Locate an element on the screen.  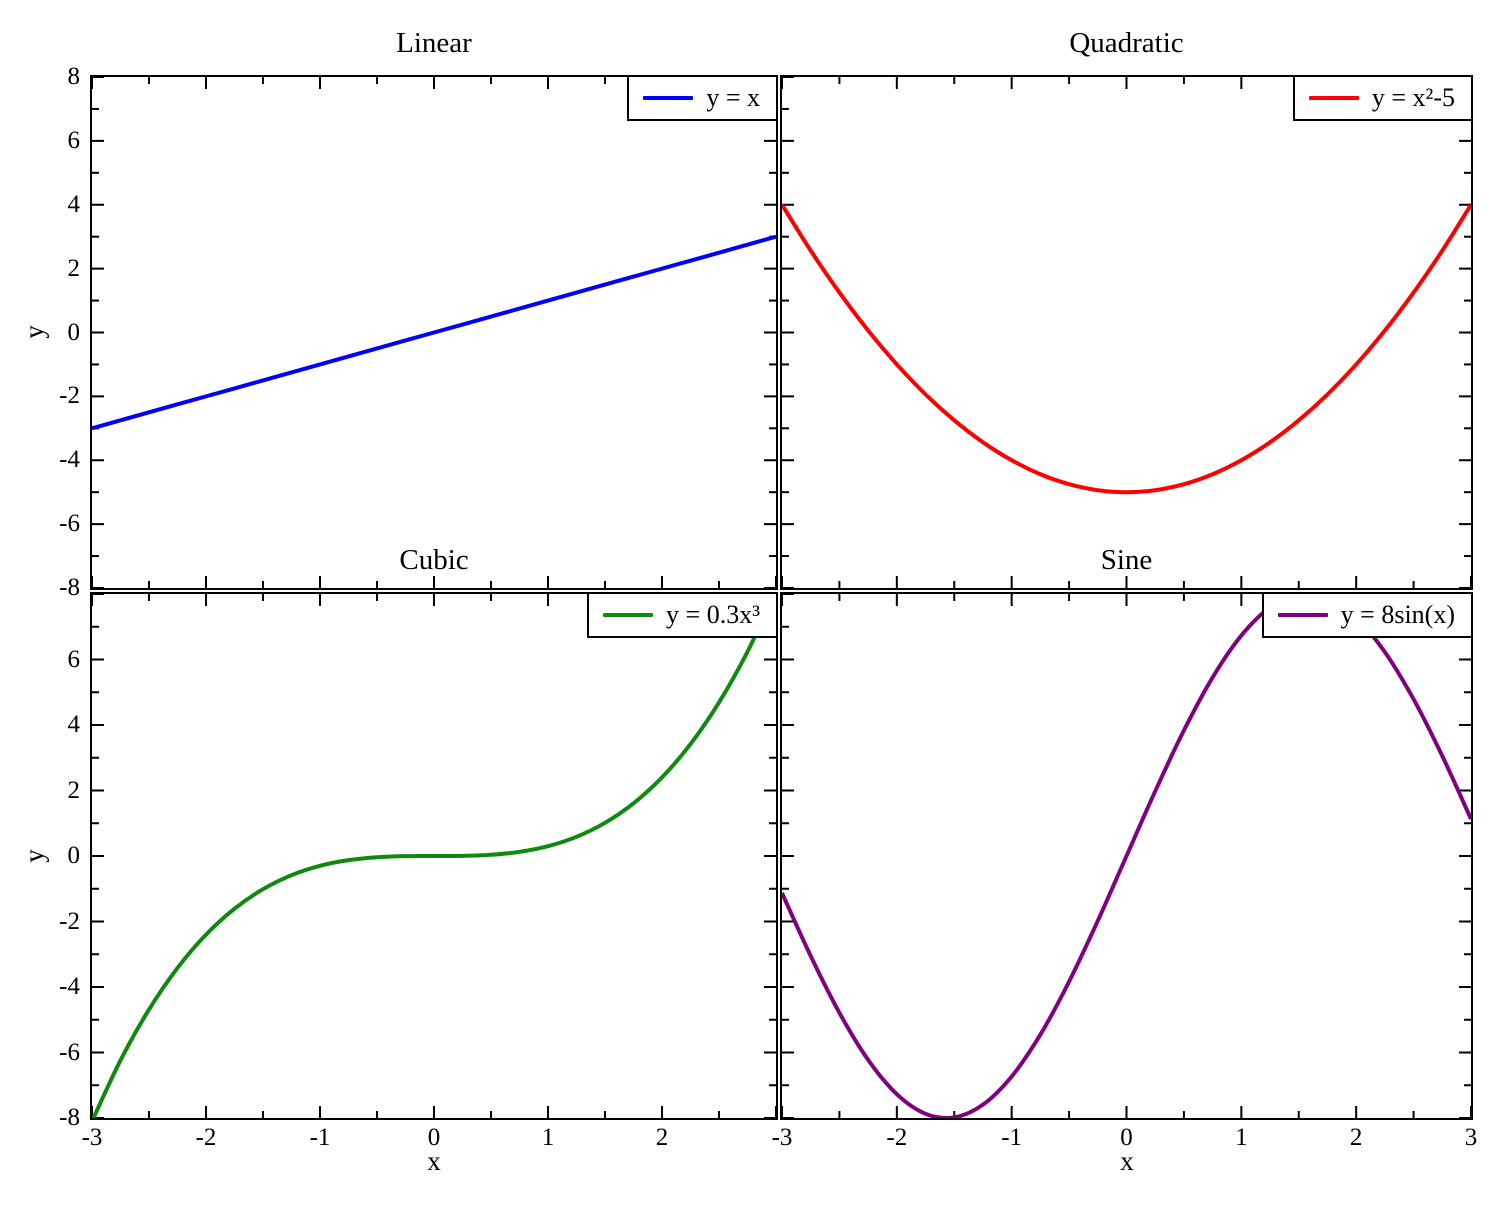
legend-line-sample-cubic is located at coordinates (628, 615).